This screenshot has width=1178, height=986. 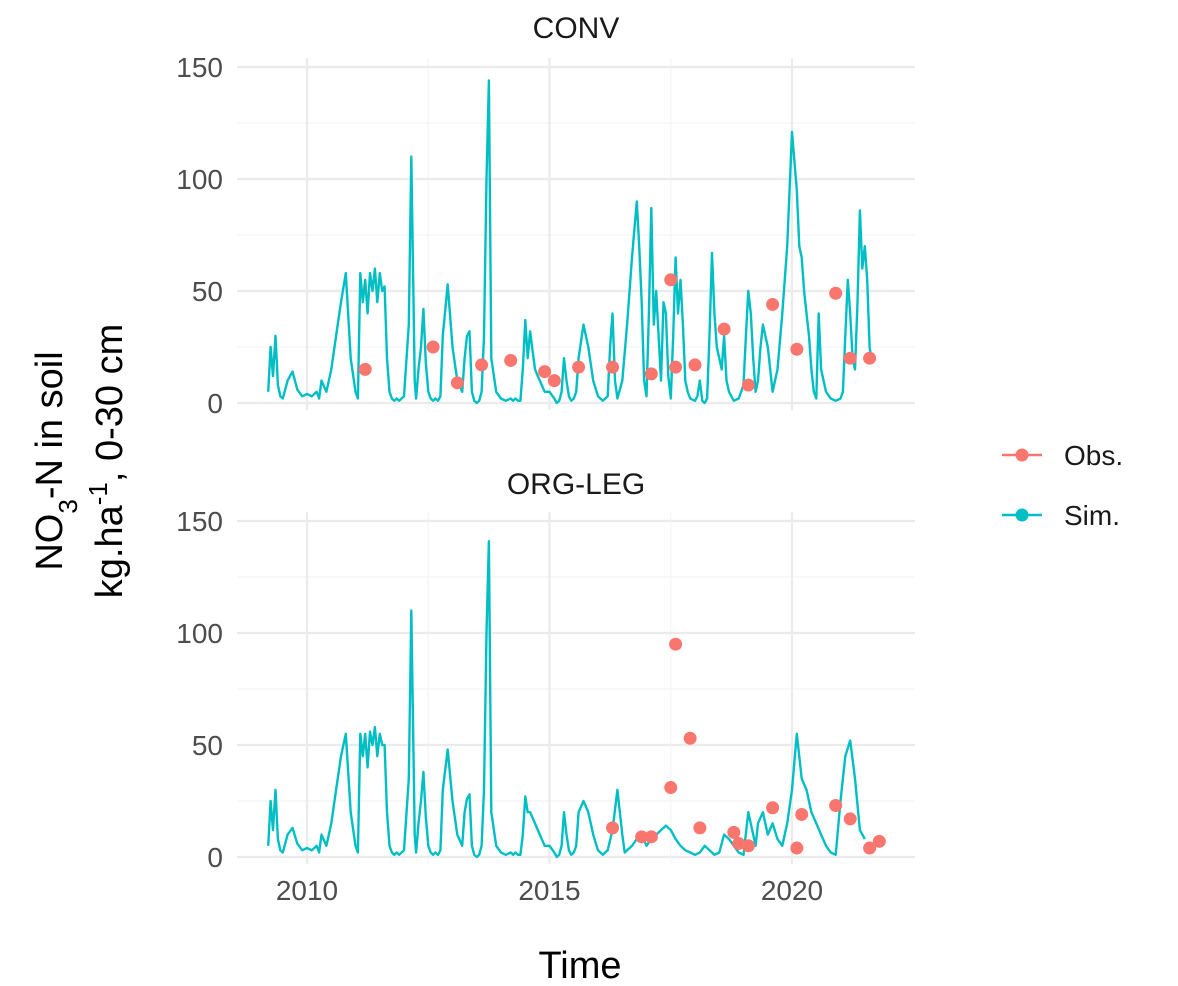 What do you see at coordinates (307, 890) in the screenshot?
I see `x-tick-label: 2010` at bounding box center [307, 890].